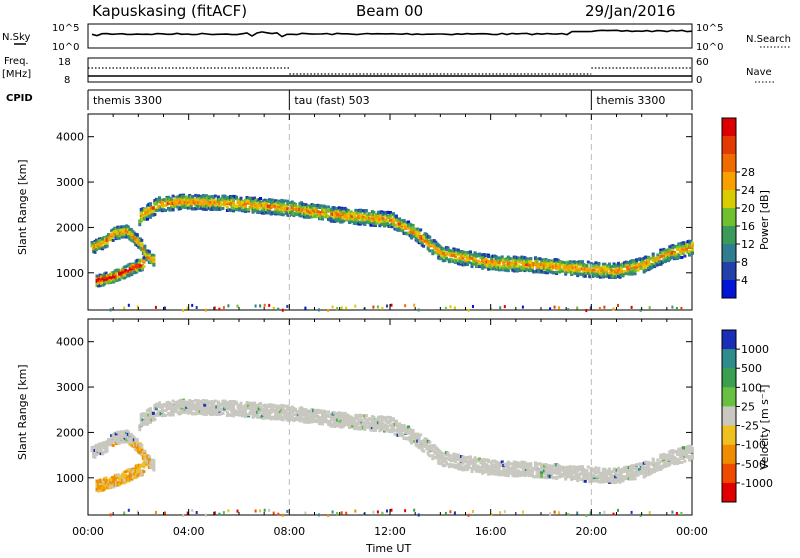 The width and height of the screenshot is (800, 558). What do you see at coordinates (19, 98) in the screenshot?
I see `cpid-label: CPID` at bounding box center [19, 98].